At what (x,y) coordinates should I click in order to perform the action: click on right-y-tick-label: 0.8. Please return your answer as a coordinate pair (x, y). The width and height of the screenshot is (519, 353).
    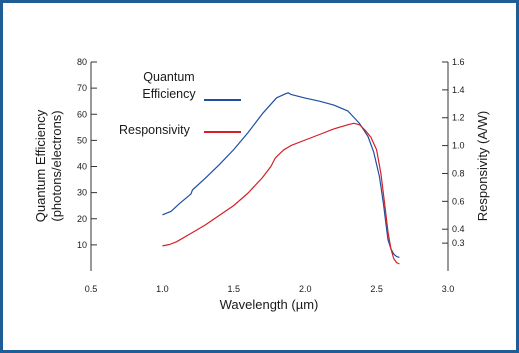
    Looking at the image, I should click on (458, 173).